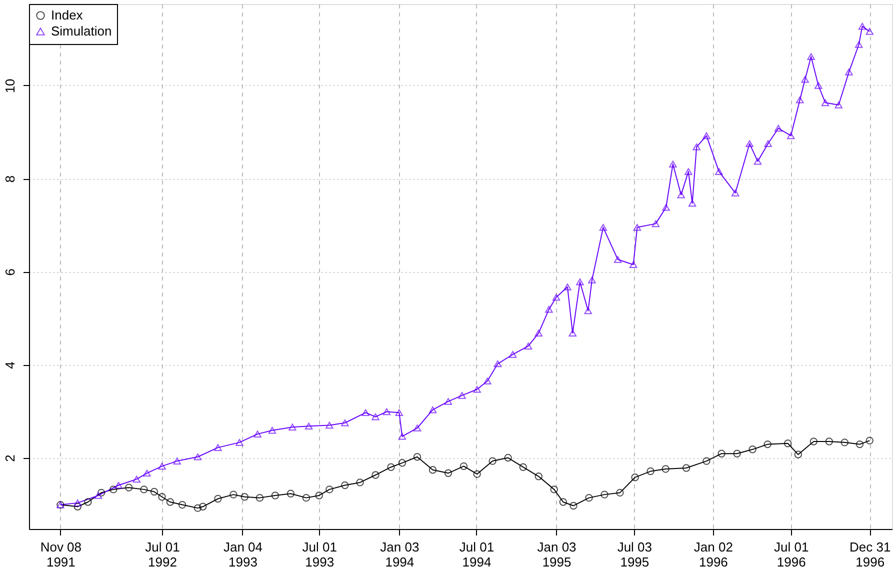 The height and width of the screenshot is (573, 896). What do you see at coordinates (67, 15) in the screenshot?
I see `legend-label: Index` at bounding box center [67, 15].